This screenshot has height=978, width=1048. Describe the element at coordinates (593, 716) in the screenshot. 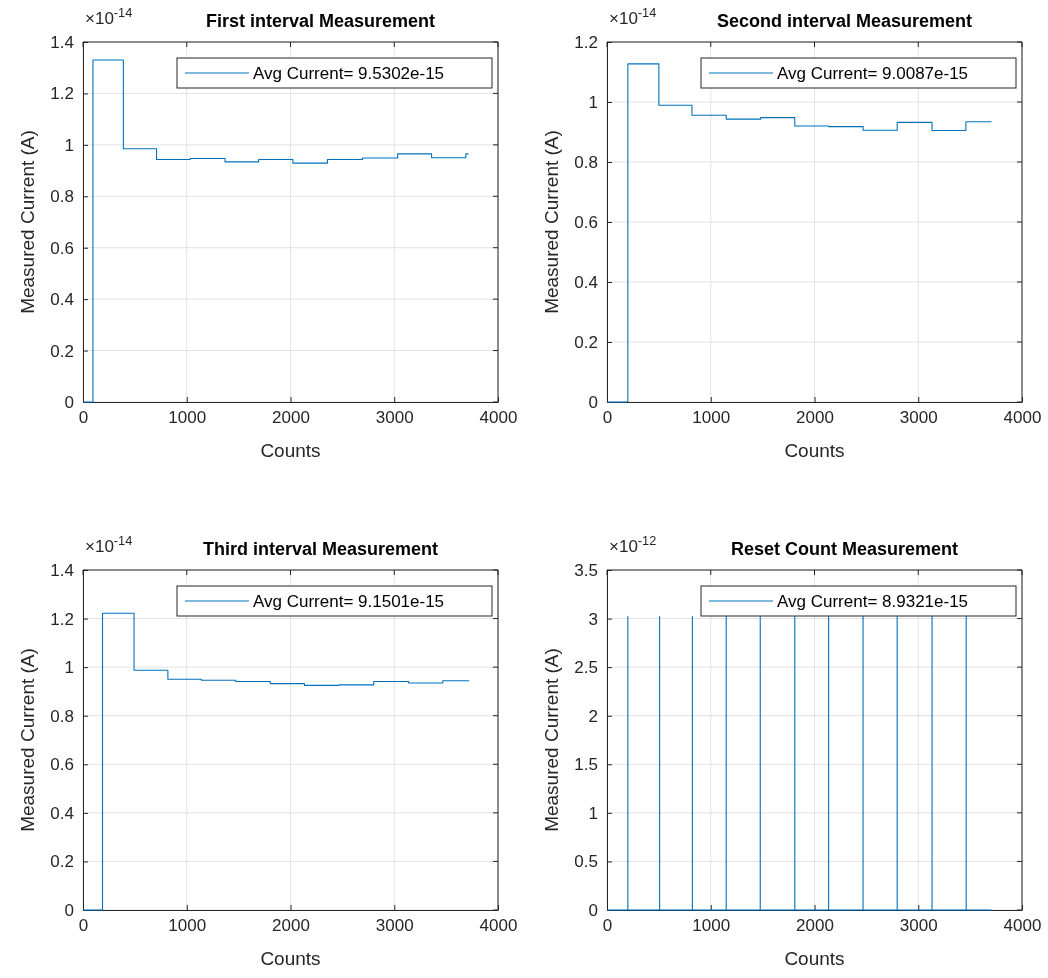

I see `y-tick-label: 2` at that location.